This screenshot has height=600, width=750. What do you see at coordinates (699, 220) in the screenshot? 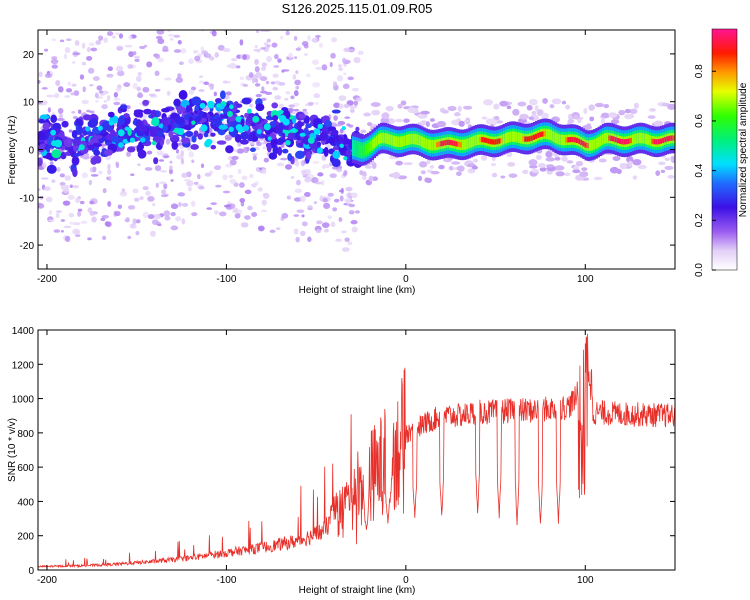
I see `colorbar-tick-label: 0.2` at bounding box center [699, 220].